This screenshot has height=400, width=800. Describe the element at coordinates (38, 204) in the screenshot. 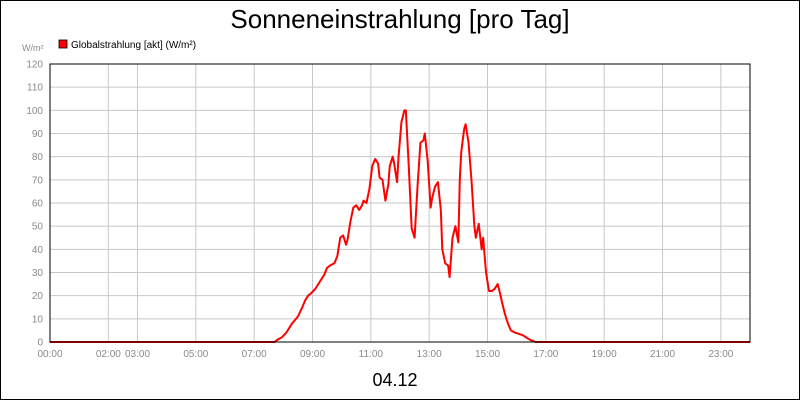

I see `y-tick-label: 60` at that location.